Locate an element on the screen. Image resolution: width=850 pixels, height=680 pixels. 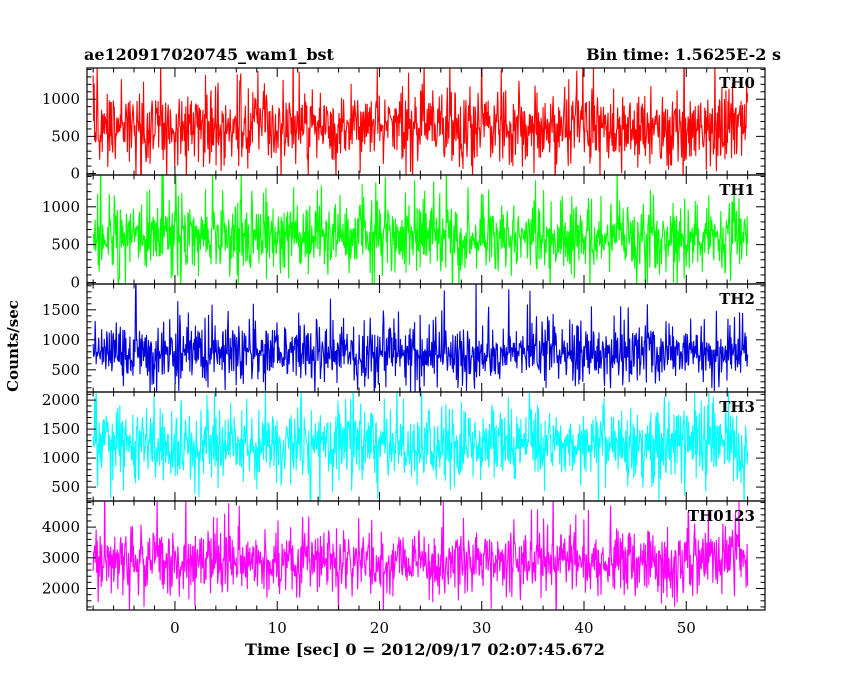
chart-title-right: Bin time: 1.5625E-2 s is located at coordinates (683, 54).